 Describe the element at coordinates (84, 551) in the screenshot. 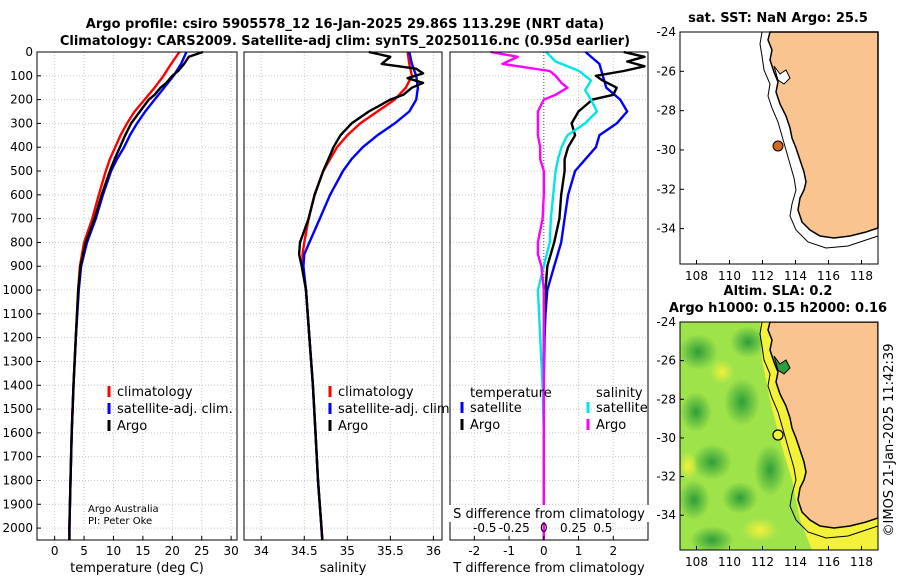

I see `x-tick-label: 5` at that location.